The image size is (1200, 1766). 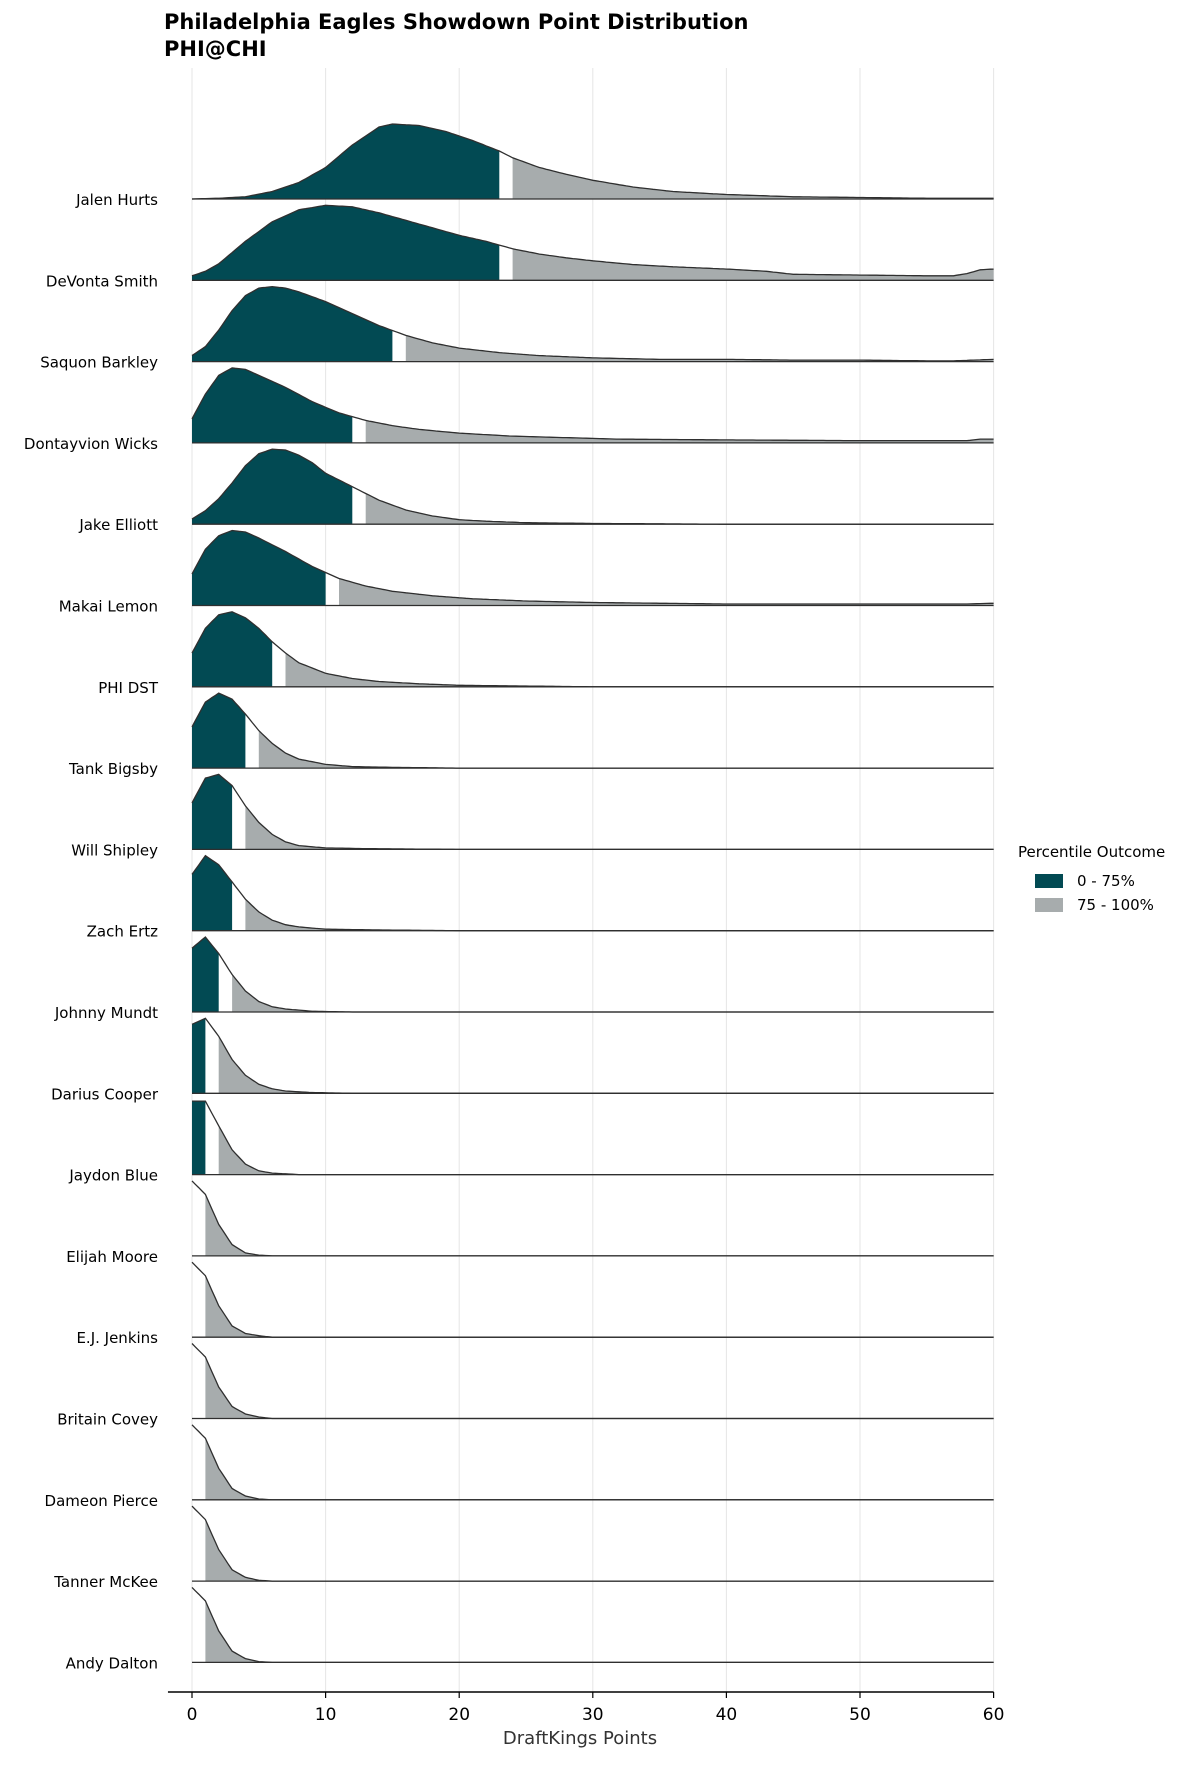 I want to click on ridge-saquon-barkley: Saquon Barkley, so click(x=517, y=328).